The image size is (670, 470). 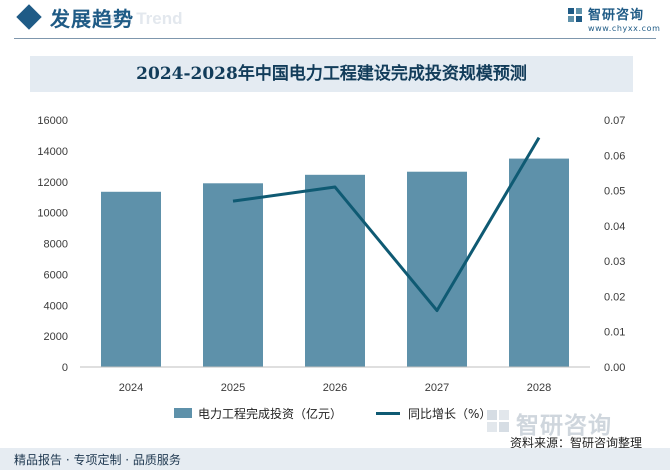 What do you see at coordinates (52, 214) in the screenshot?
I see `left-tick-label: 10000` at bounding box center [52, 214].